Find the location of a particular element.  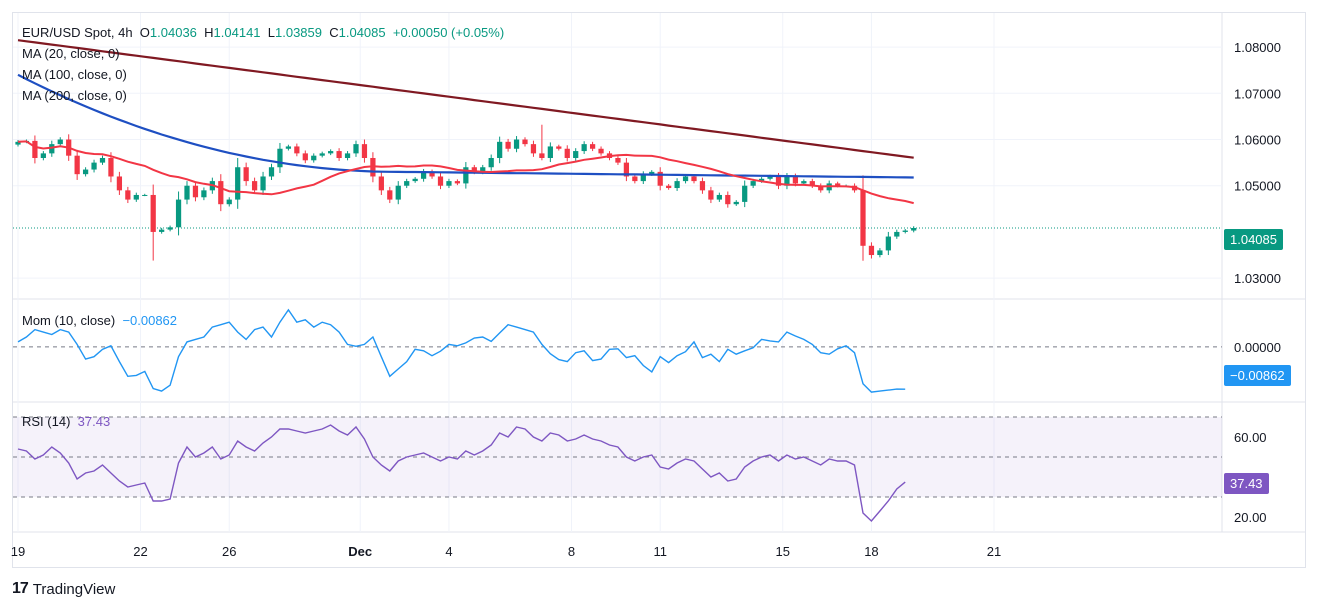

rsi-legend: RSI (14) 37.43 is located at coordinates (66, 421).